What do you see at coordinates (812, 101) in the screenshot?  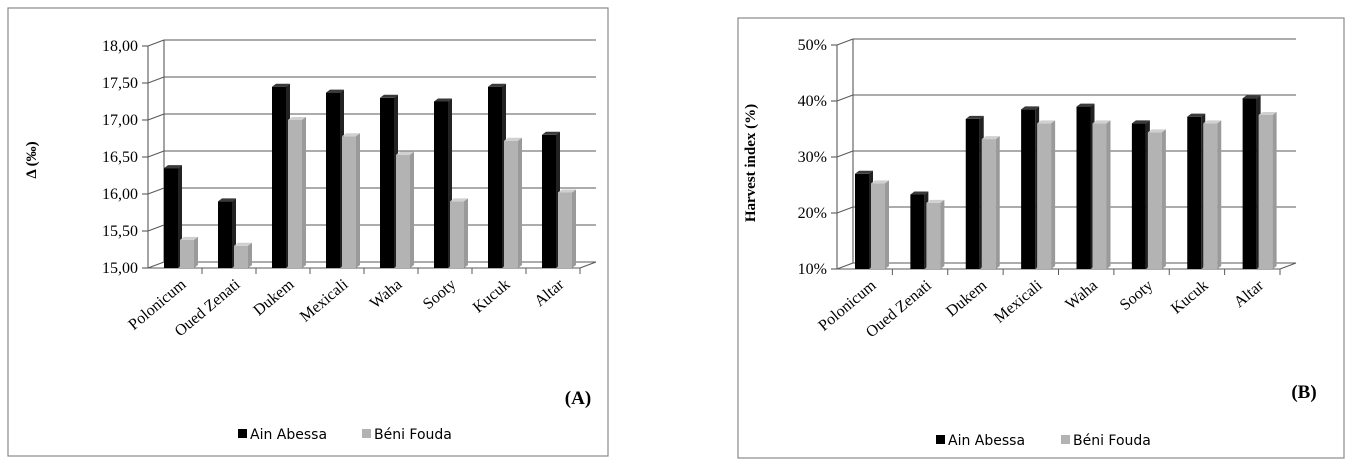 I see `y-tick-label: 40%` at bounding box center [812, 101].